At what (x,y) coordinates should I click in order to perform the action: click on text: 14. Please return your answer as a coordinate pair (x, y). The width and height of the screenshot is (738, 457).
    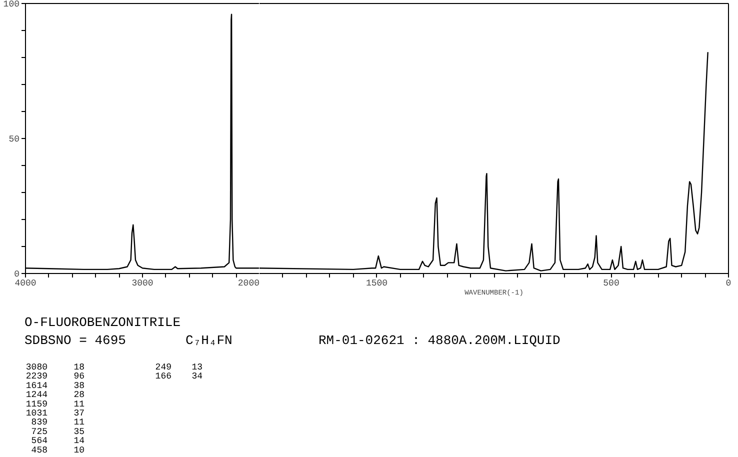
    Looking at the image, I should click on (79, 441).